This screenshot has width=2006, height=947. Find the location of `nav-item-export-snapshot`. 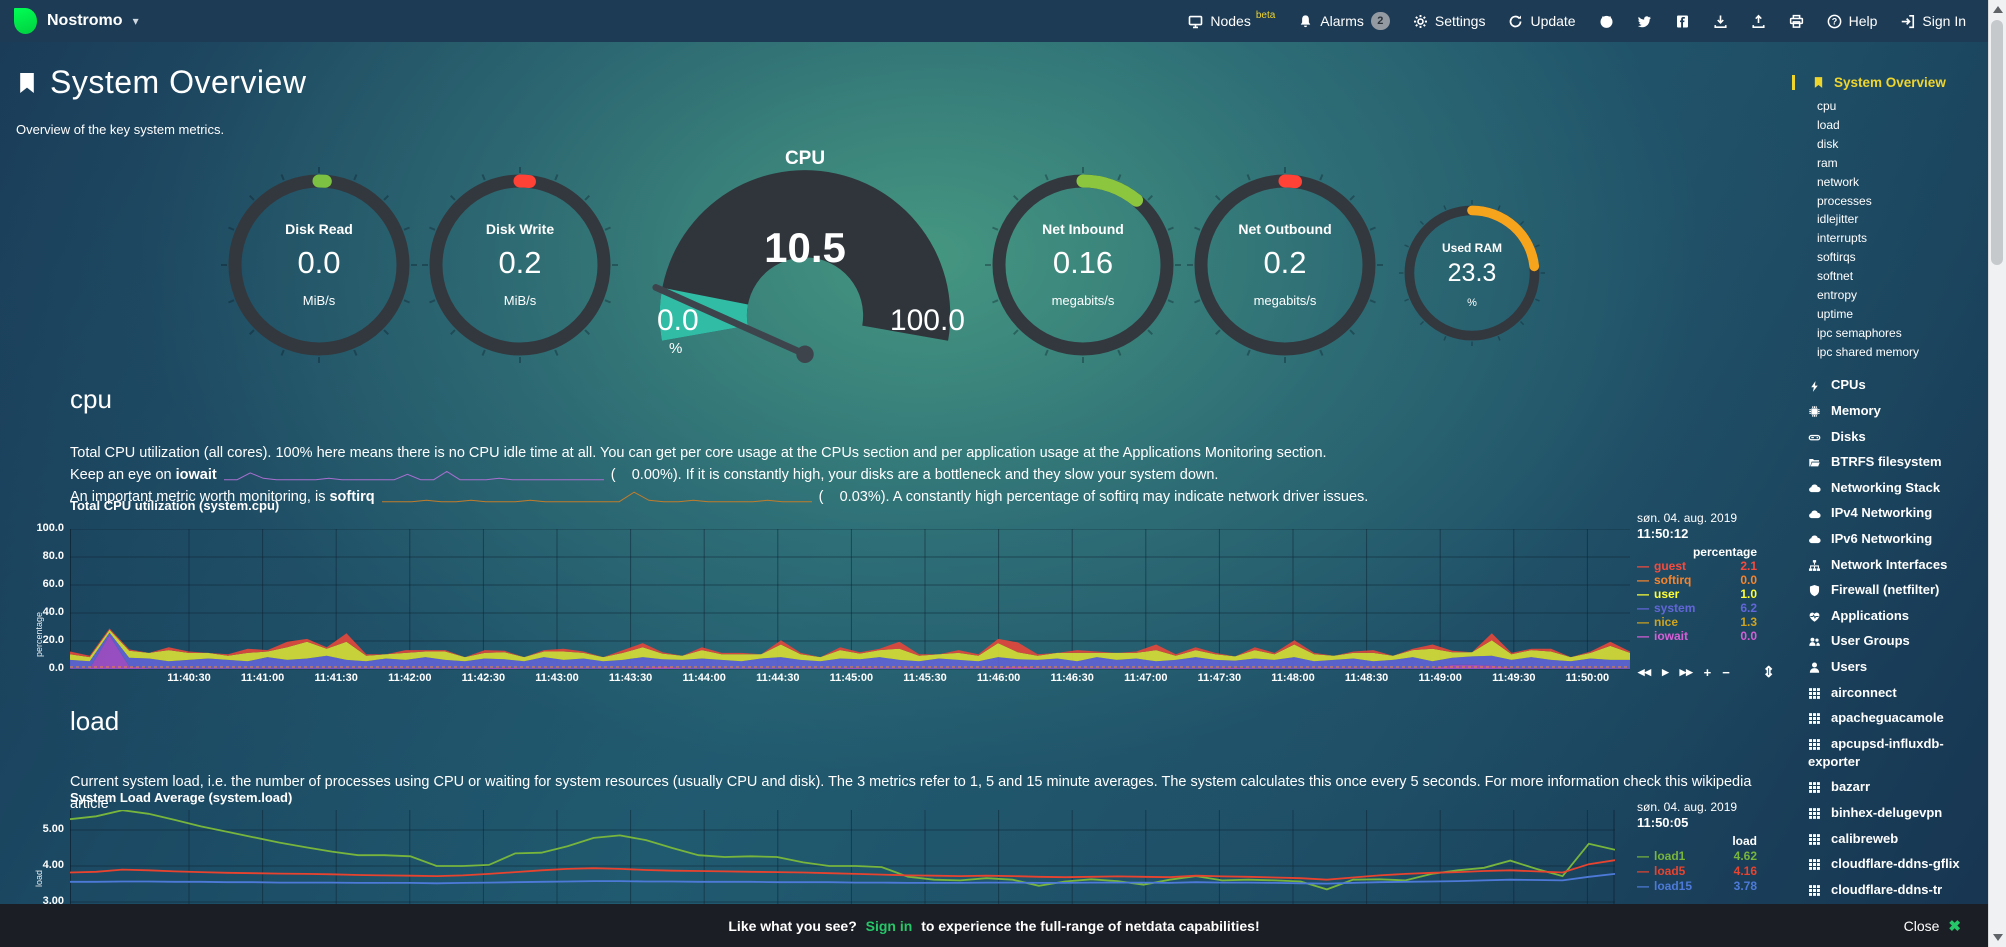

nav-item-export-snapshot is located at coordinates (1720, 21).